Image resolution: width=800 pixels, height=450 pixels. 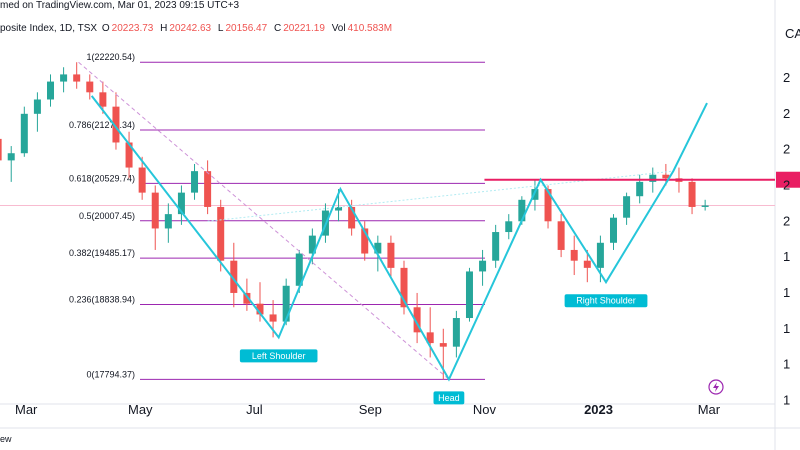 What do you see at coordinates (338, 28) in the screenshot?
I see `ohlc-volume-label: Vol` at bounding box center [338, 28].